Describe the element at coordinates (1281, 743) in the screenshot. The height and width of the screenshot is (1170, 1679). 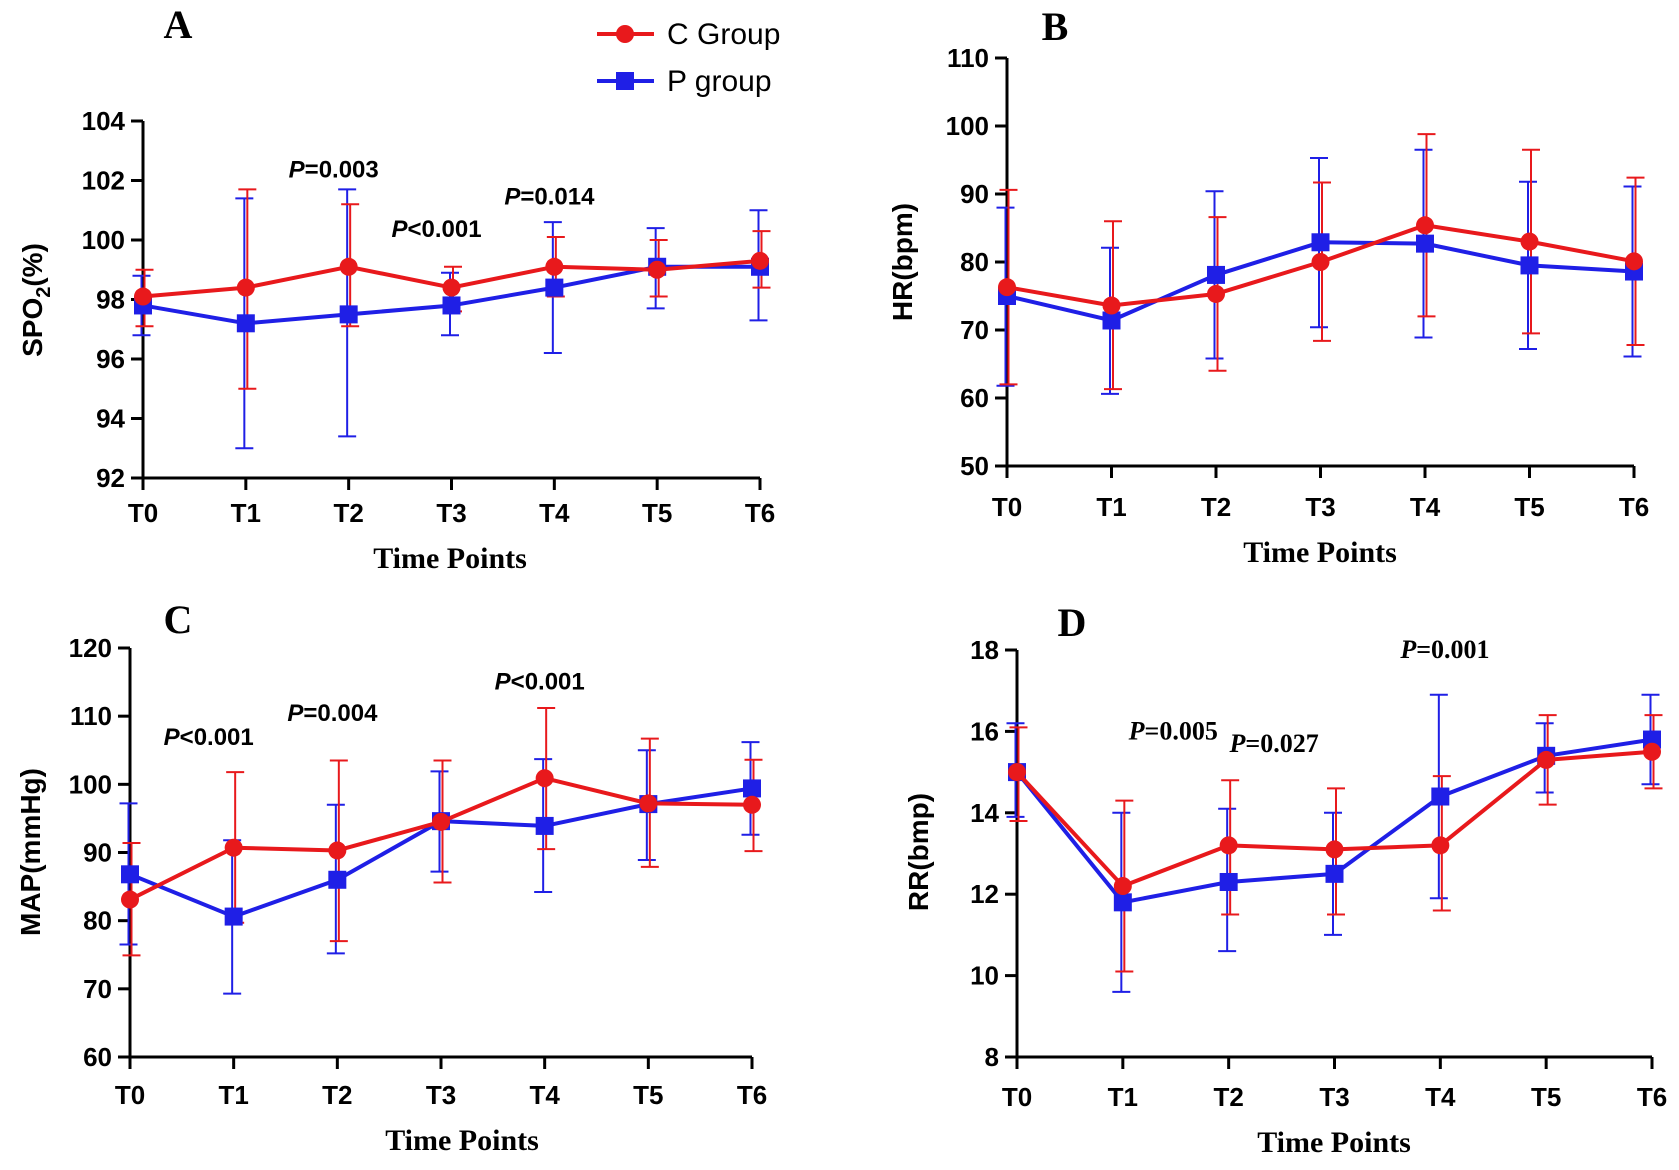
I see `p-value-text: =0.027` at that location.